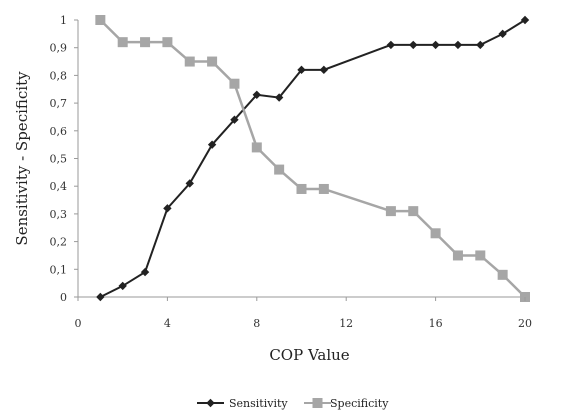 The width and height of the screenshot is (568, 412). I want to click on y-axis-title: Sensitivity - Specificity, so click(22, 158).